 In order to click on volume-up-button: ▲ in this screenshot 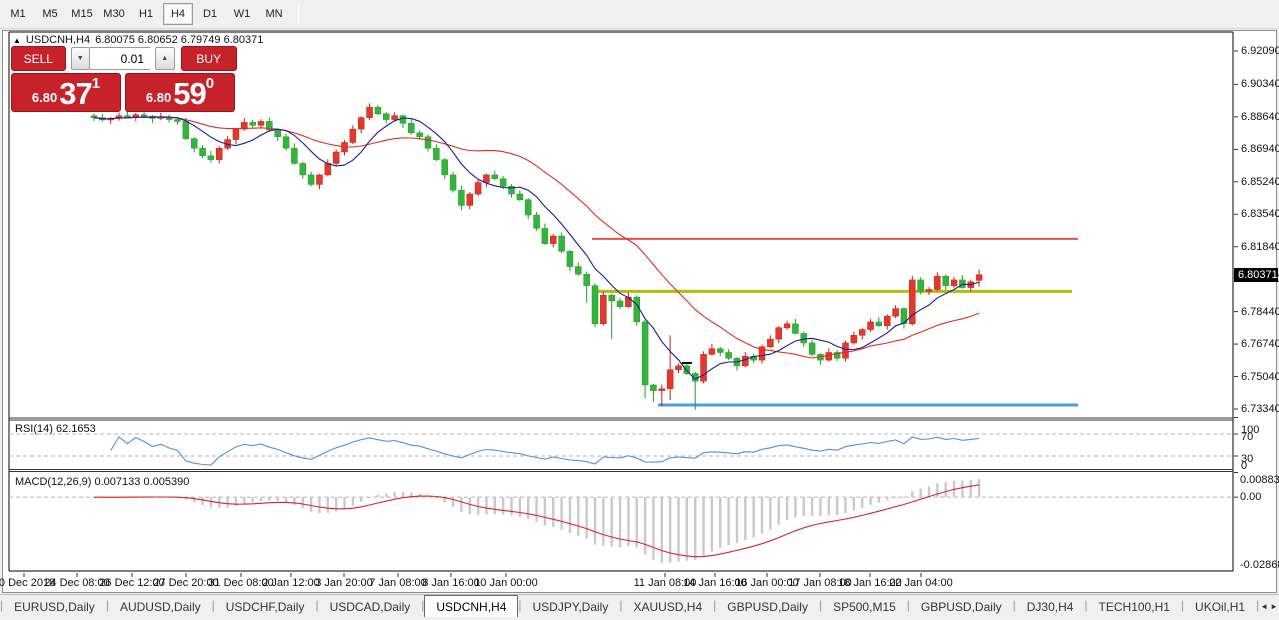, I will do `click(165, 58)`.